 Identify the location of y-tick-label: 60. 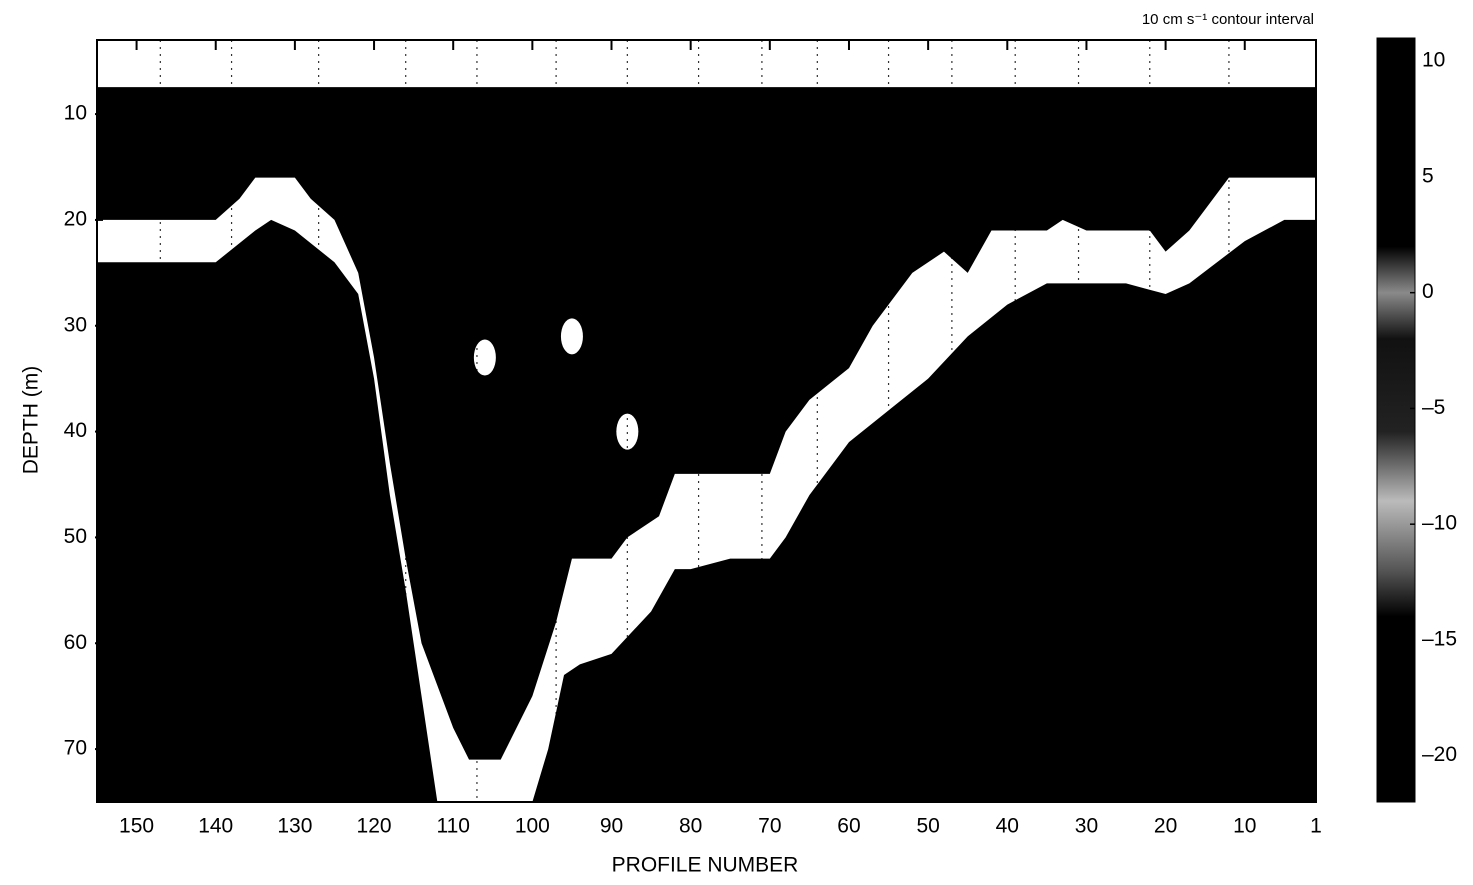
(75, 642).